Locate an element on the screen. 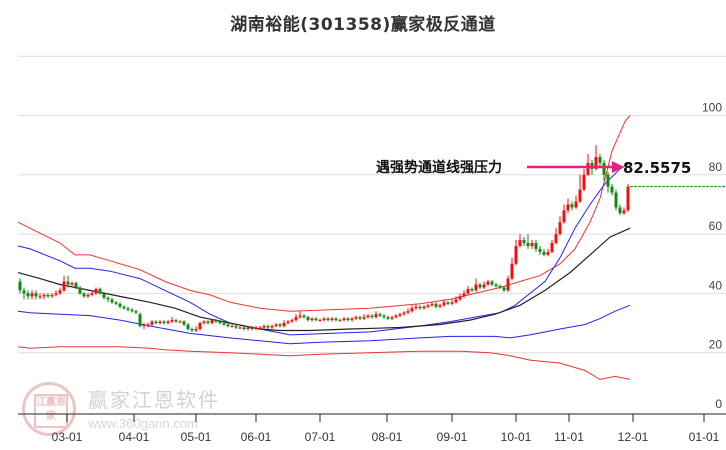  annotation-value: 82.5575 is located at coordinates (657, 168).